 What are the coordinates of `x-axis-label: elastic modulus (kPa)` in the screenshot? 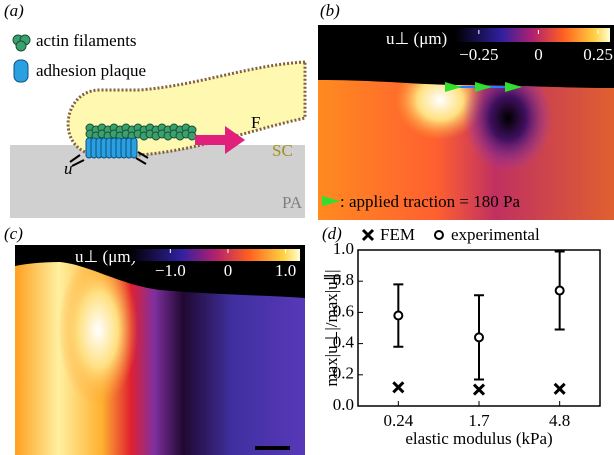 It's located at (478, 438).